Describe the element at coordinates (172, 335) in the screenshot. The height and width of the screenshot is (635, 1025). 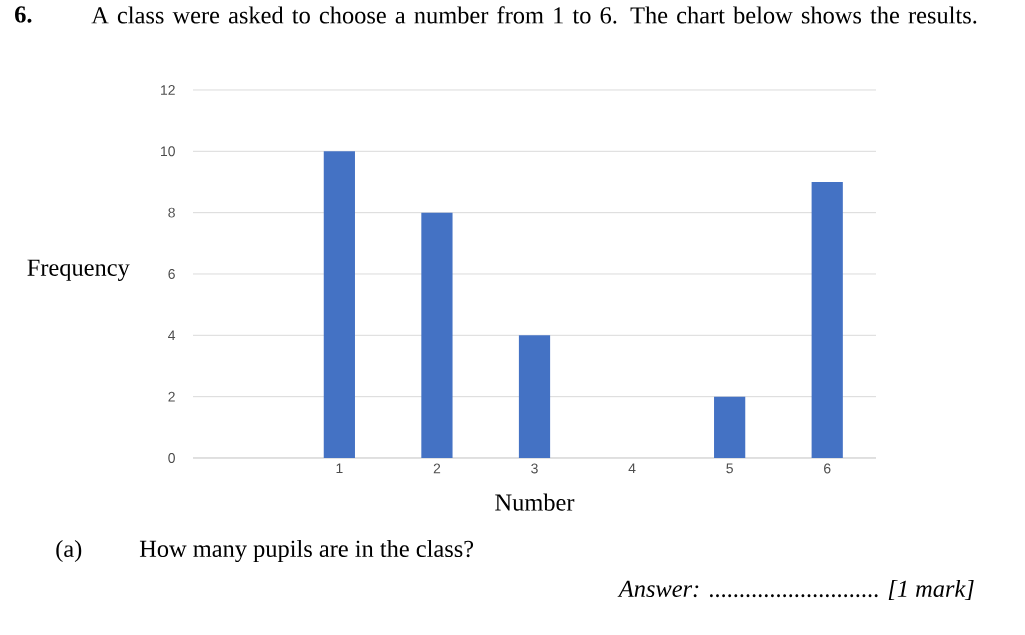
I see `y-tick-label: 4` at that location.